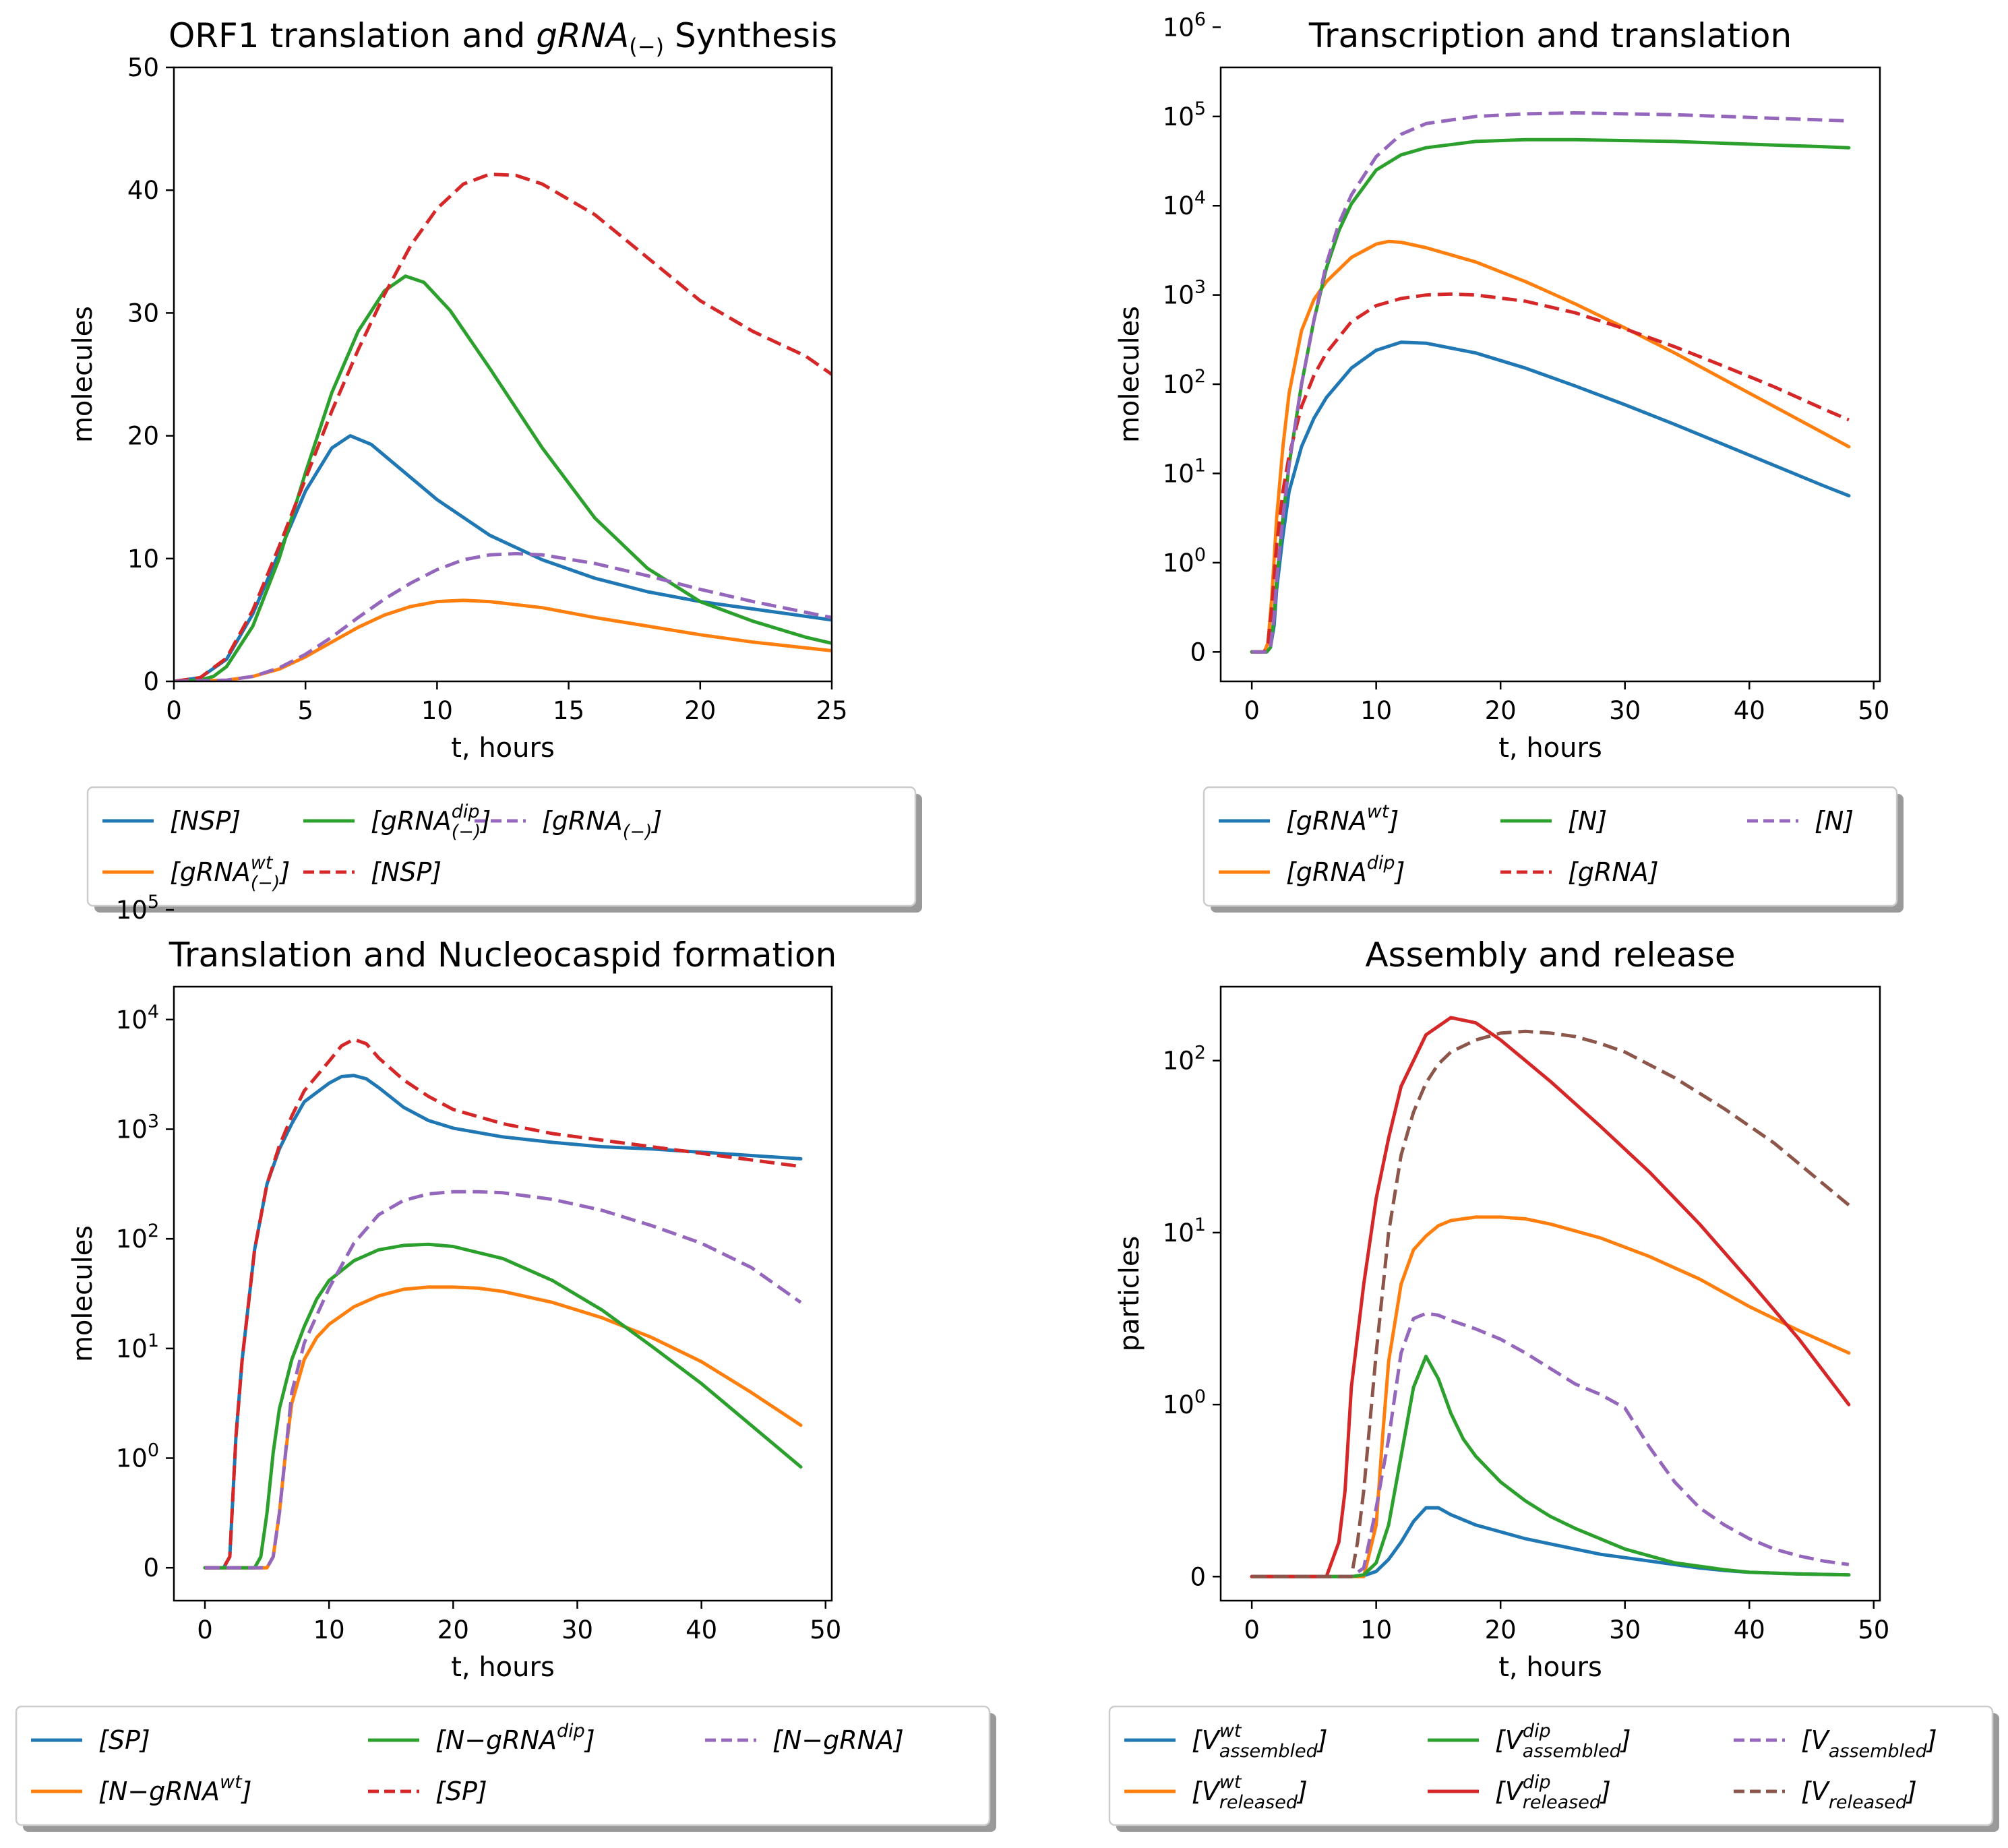 The image size is (2008, 1848). I want to click on legend: [gRNAwt] [gRNAdip] [N] [gRNA] [N], so click(1553, 850).